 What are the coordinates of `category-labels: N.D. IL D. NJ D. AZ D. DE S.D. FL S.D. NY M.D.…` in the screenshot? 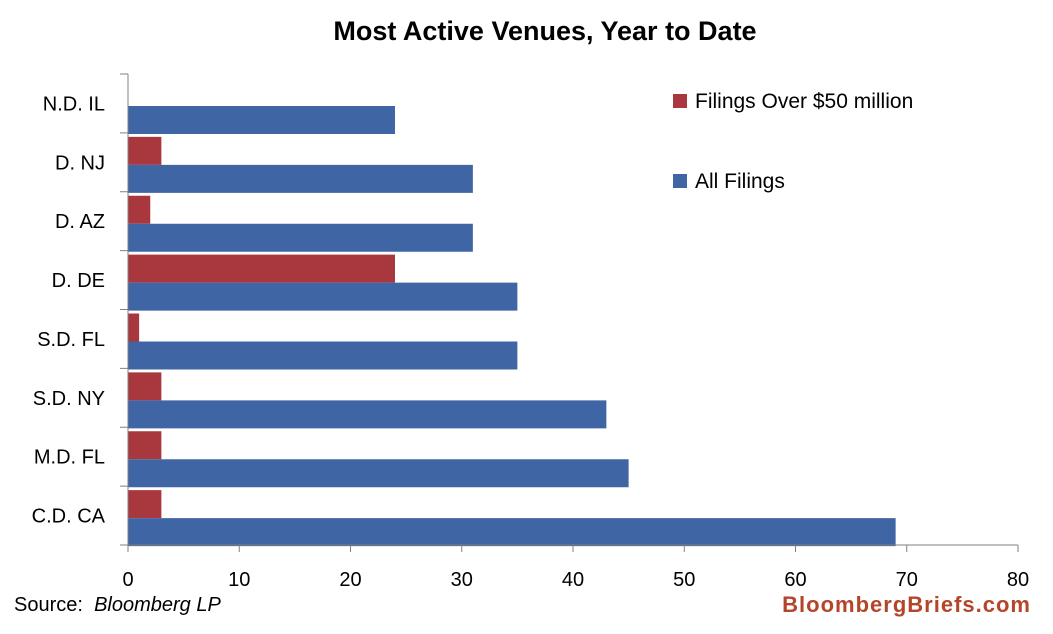 It's located at (69, 310).